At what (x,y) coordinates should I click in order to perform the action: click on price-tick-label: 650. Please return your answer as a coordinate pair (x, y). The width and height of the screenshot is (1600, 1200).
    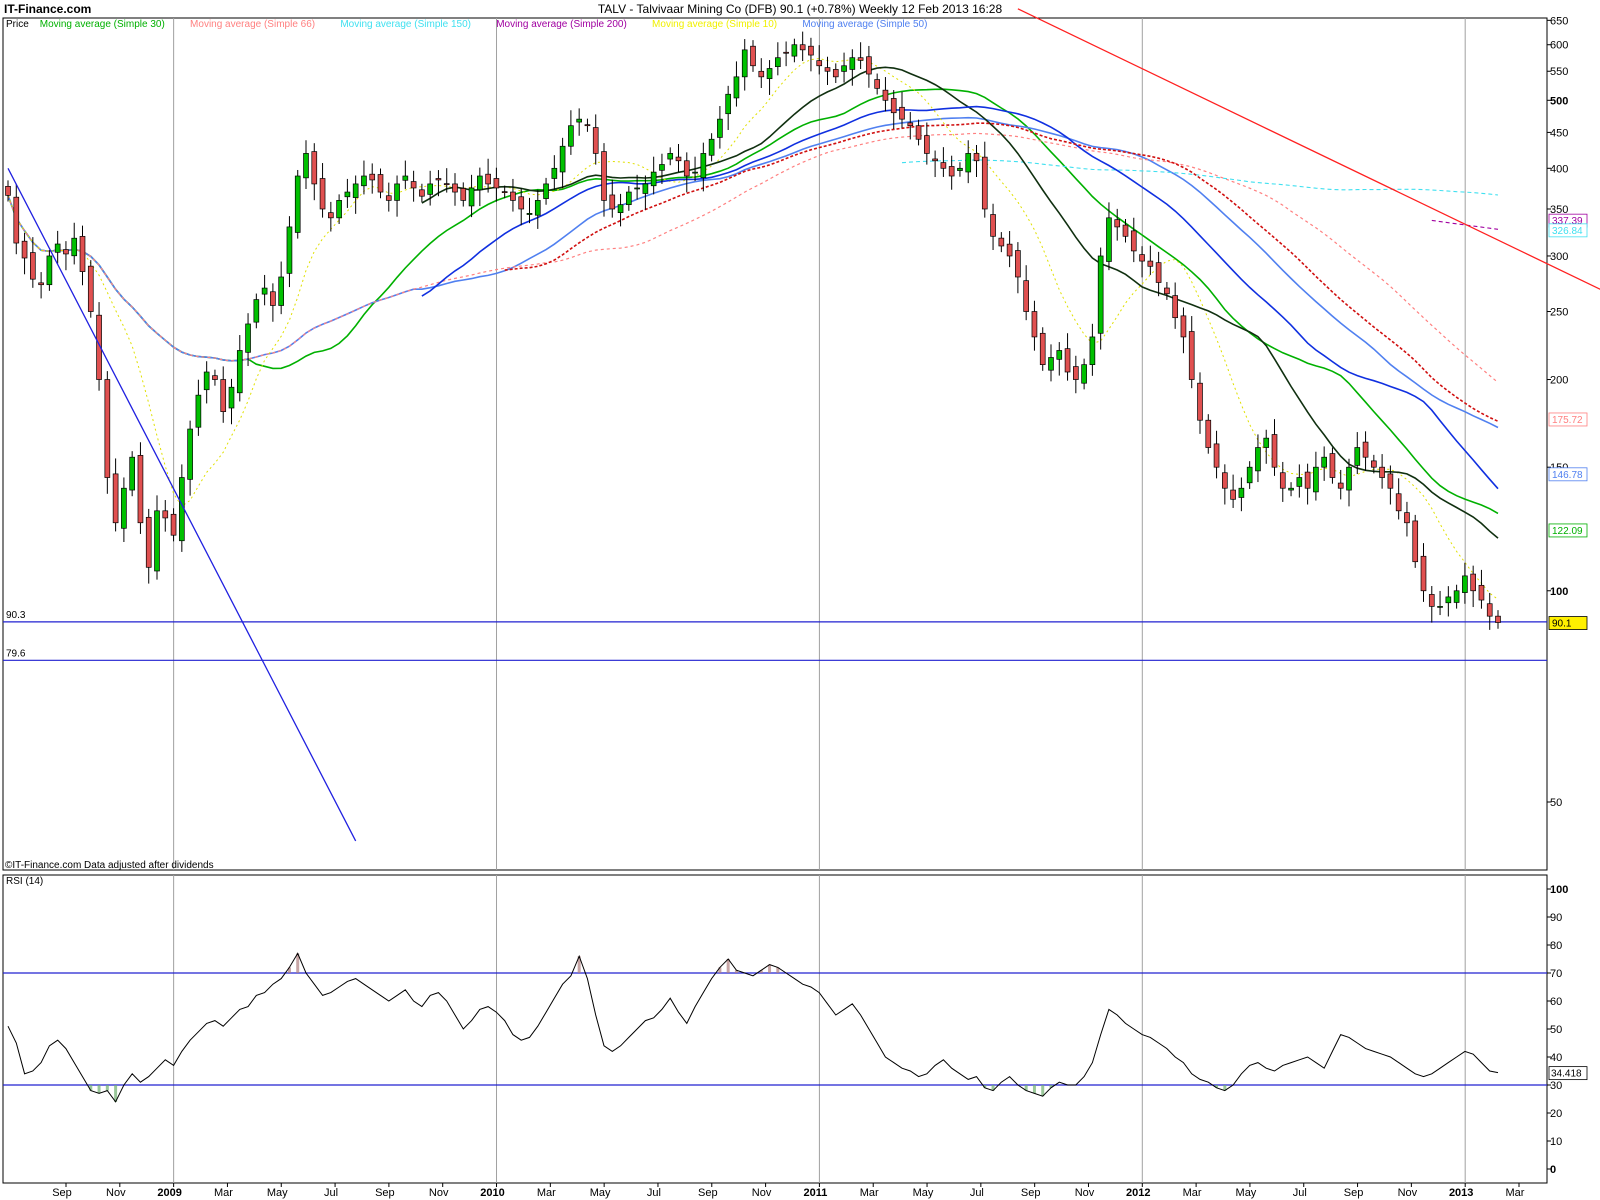
    Looking at the image, I should click on (1559, 21).